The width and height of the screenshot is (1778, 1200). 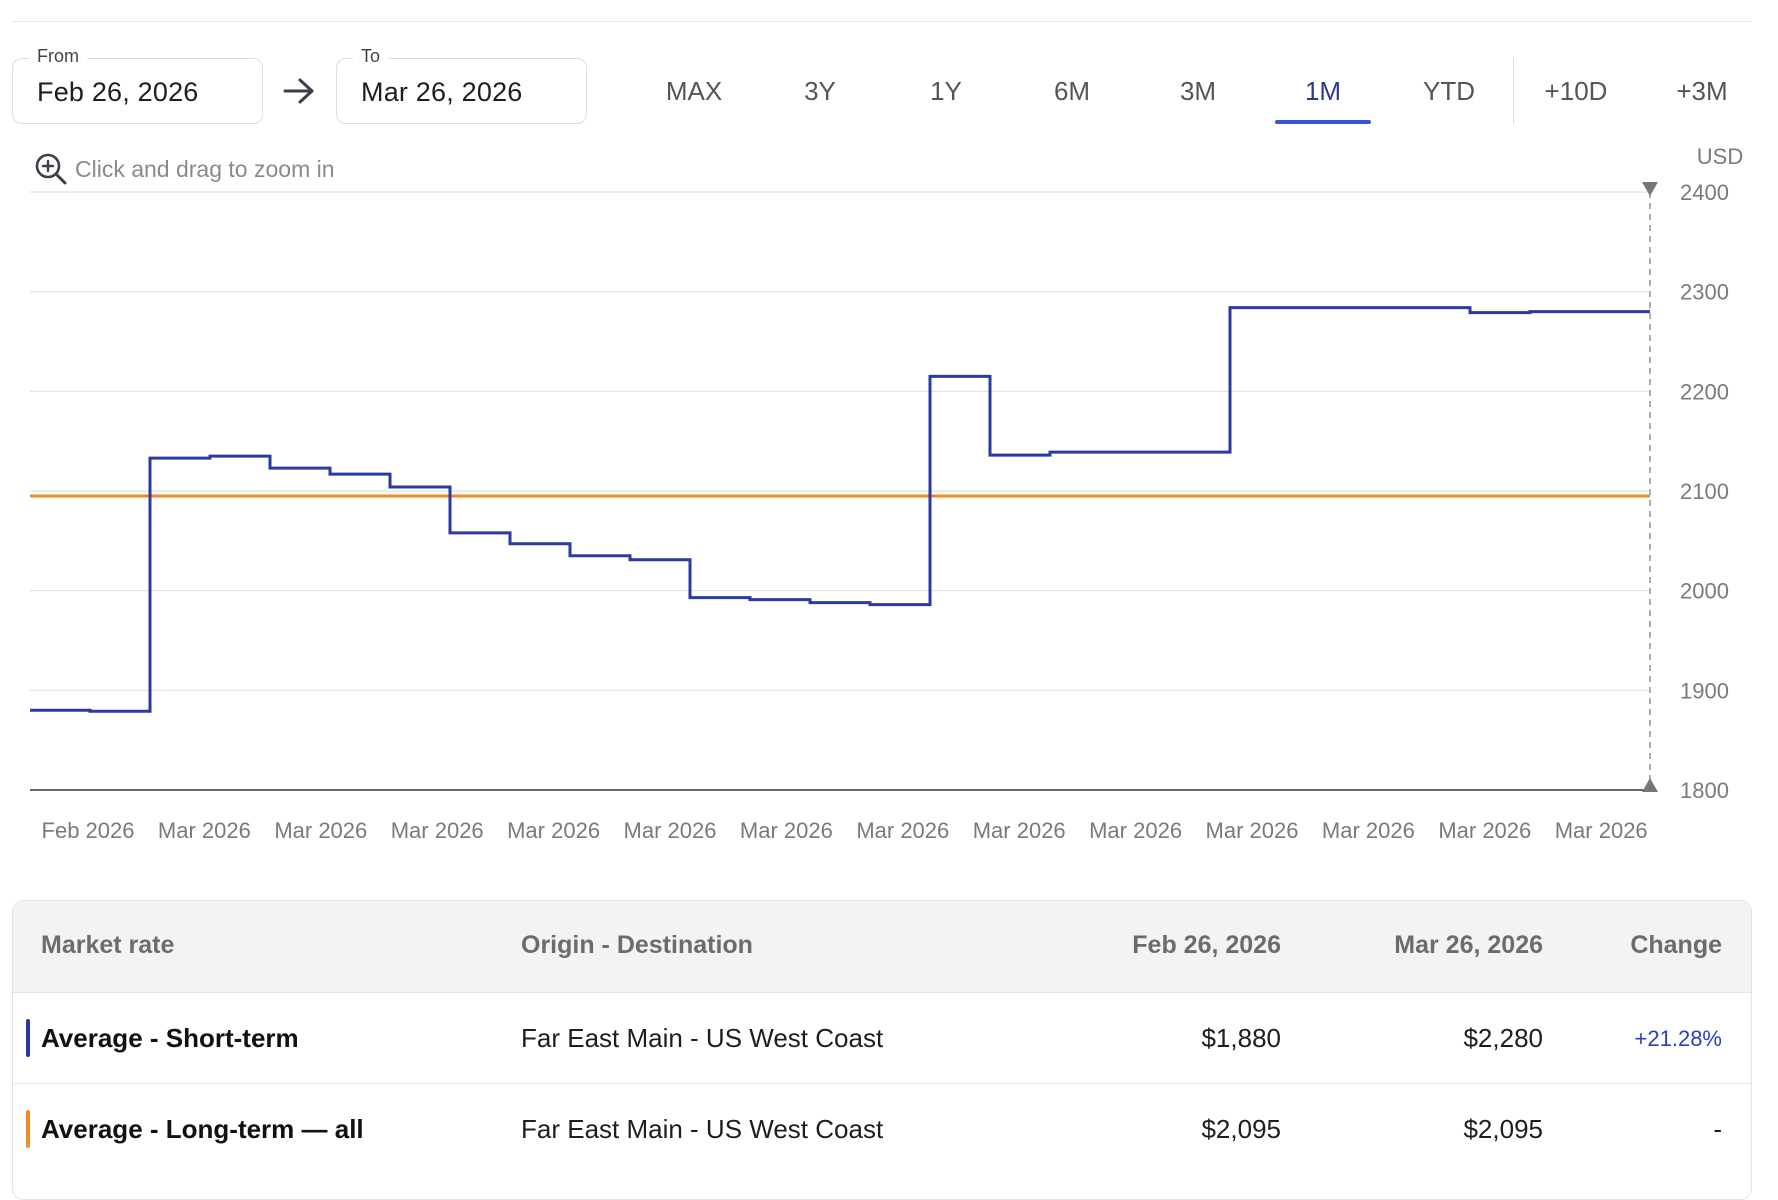 What do you see at coordinates (1503, 1129) in the screenshot?
I see `row-end-value: $2,095` at bounding box center [1503, 1129].